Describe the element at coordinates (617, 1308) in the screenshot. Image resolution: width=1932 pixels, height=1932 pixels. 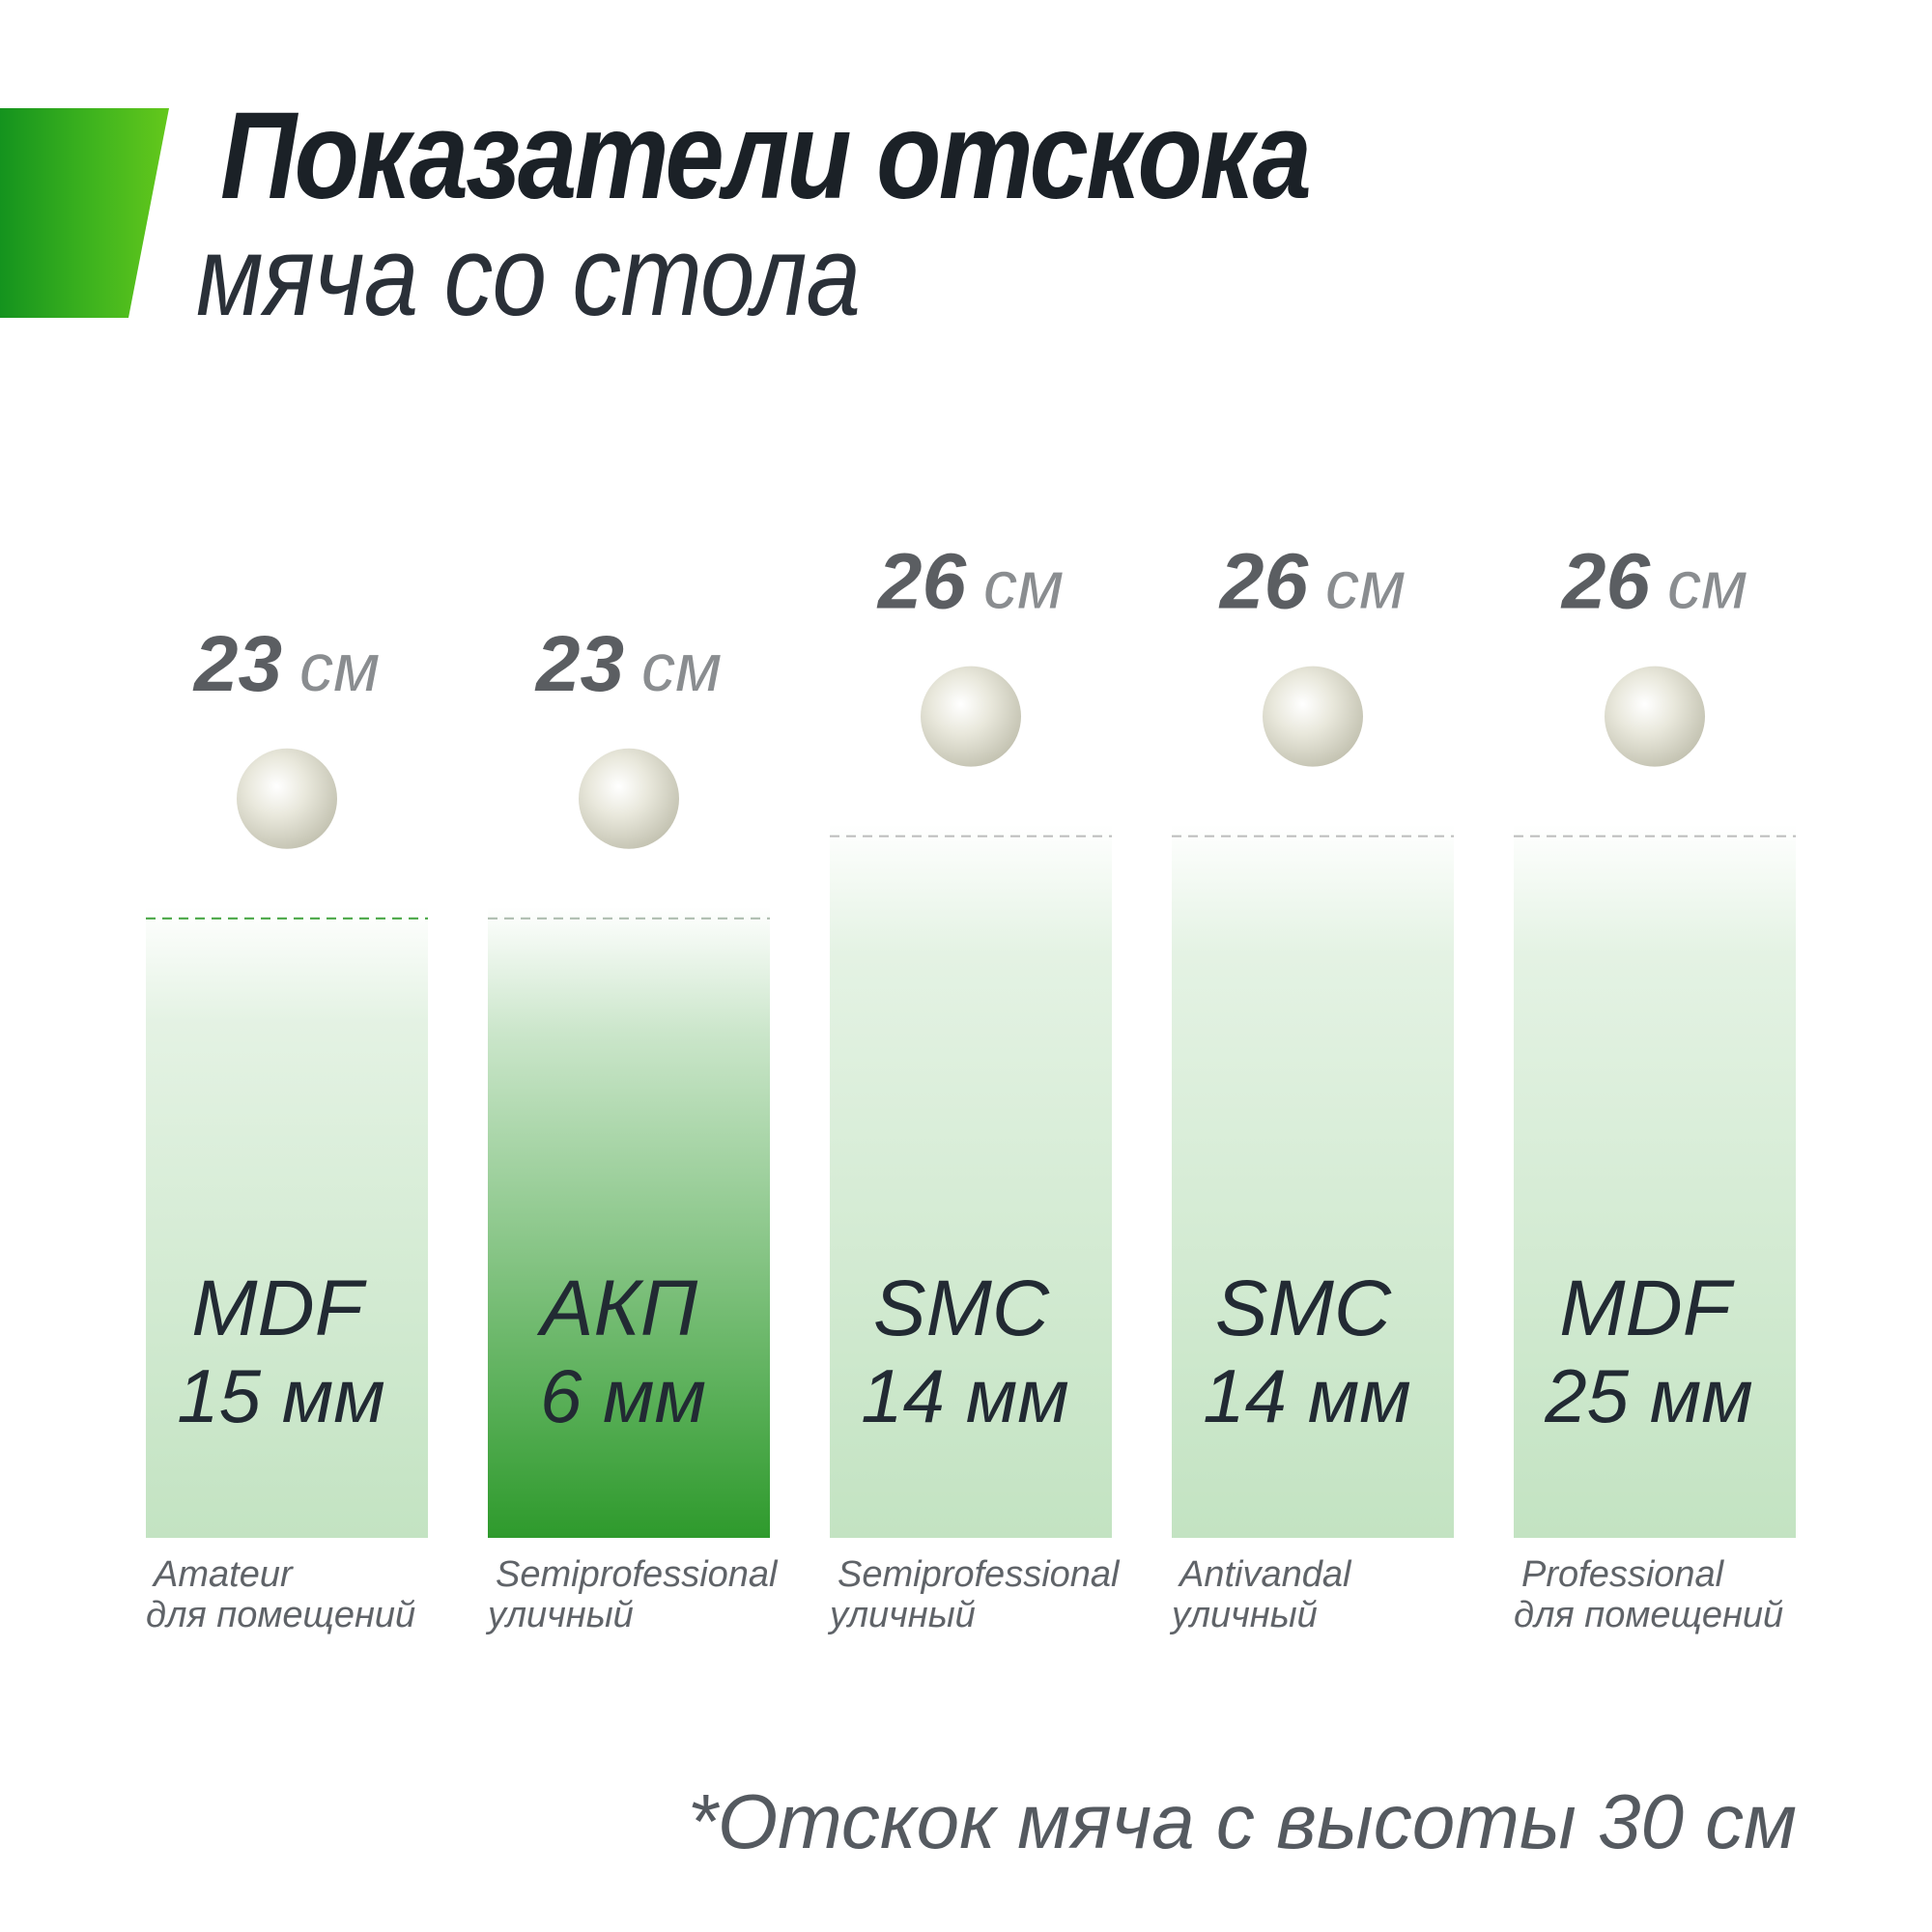
I see `bar-material-label: АКП` at that location.